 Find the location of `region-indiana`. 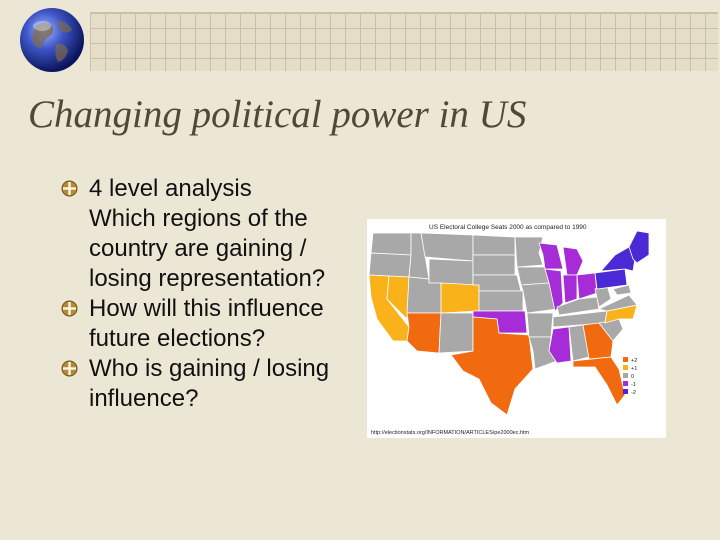

region-indiana is located at coordinates (570, 289).